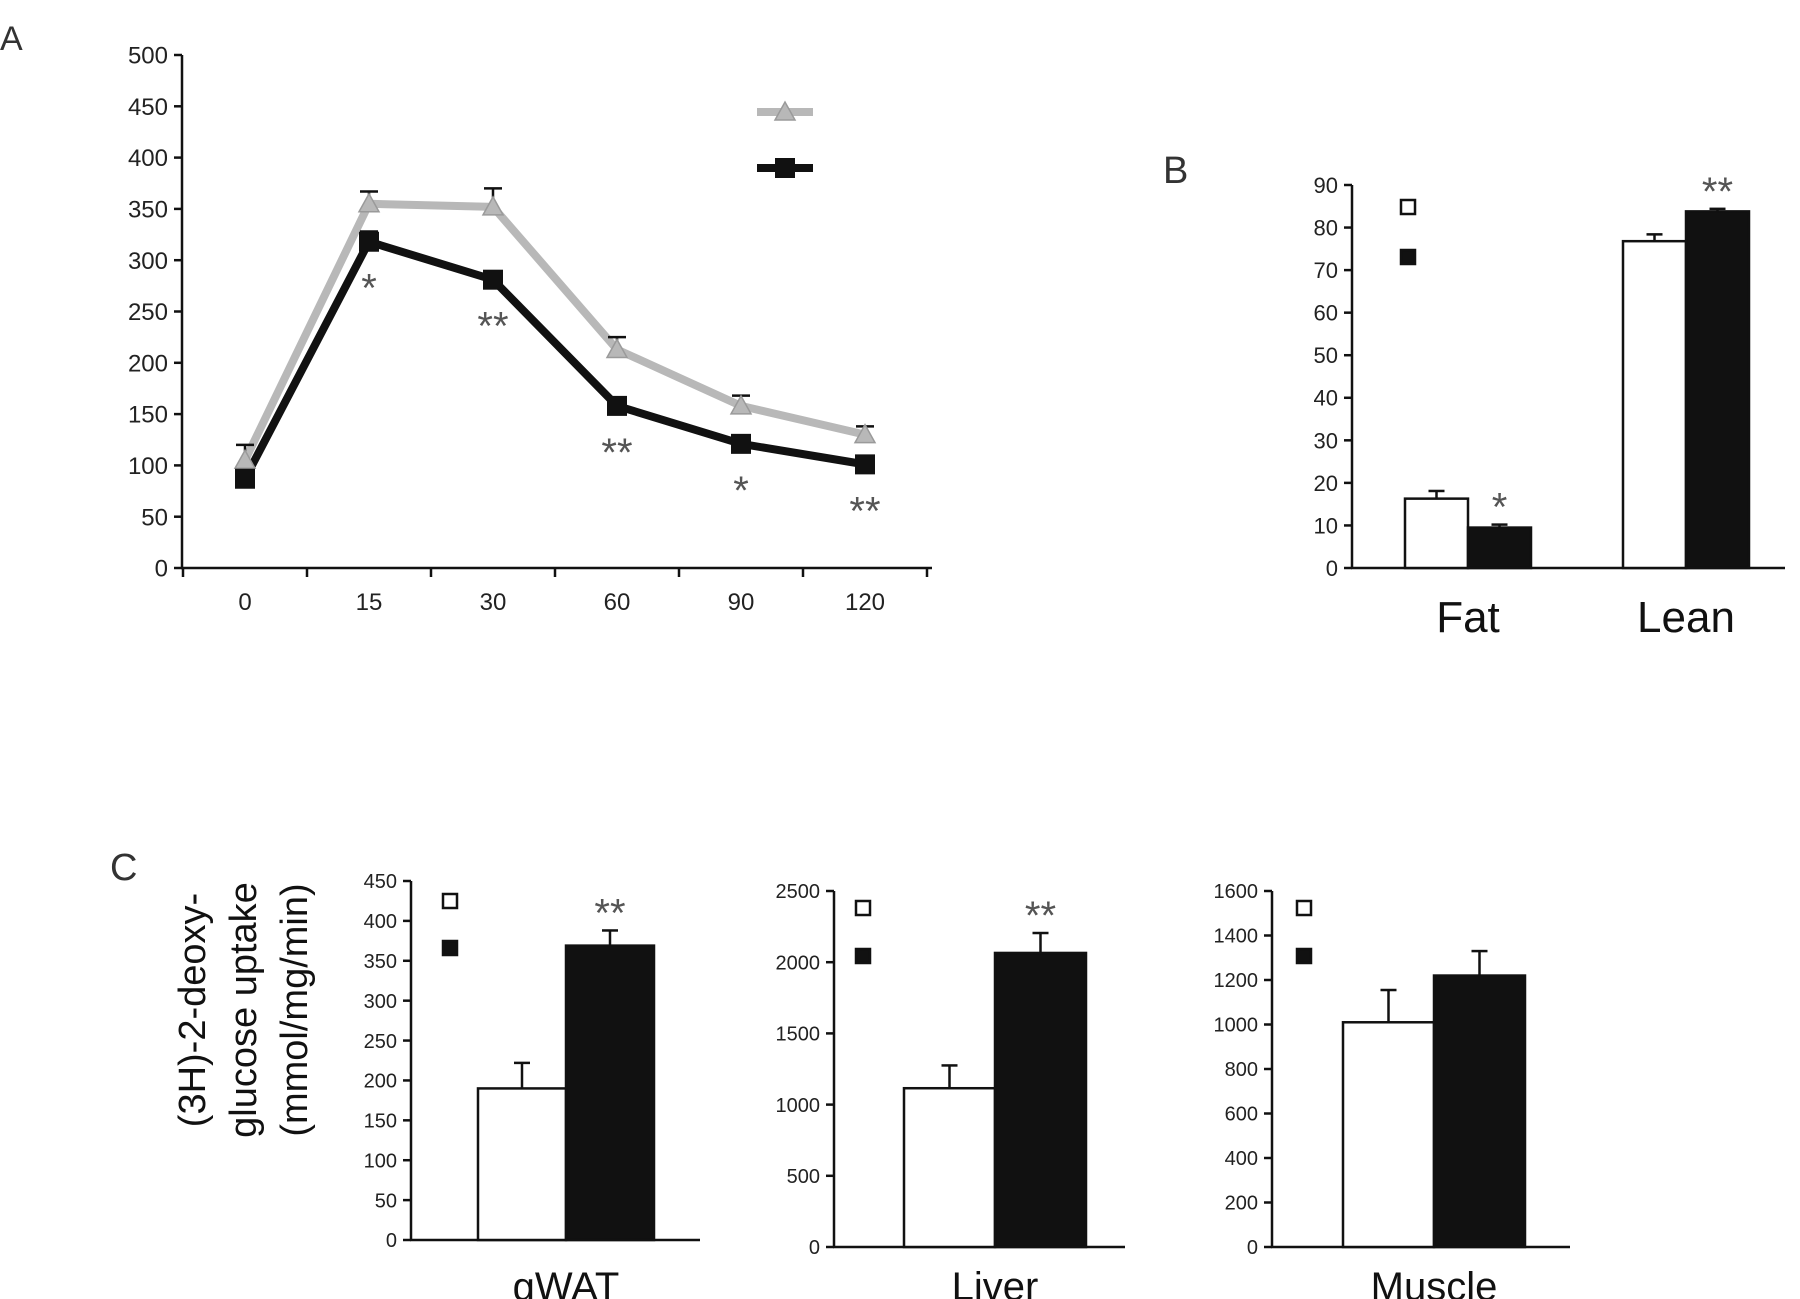 Image resolution: width=1800 pixels, height=1299 pixels. I want to click on y-tick-label: 90, so click(1326, 185).